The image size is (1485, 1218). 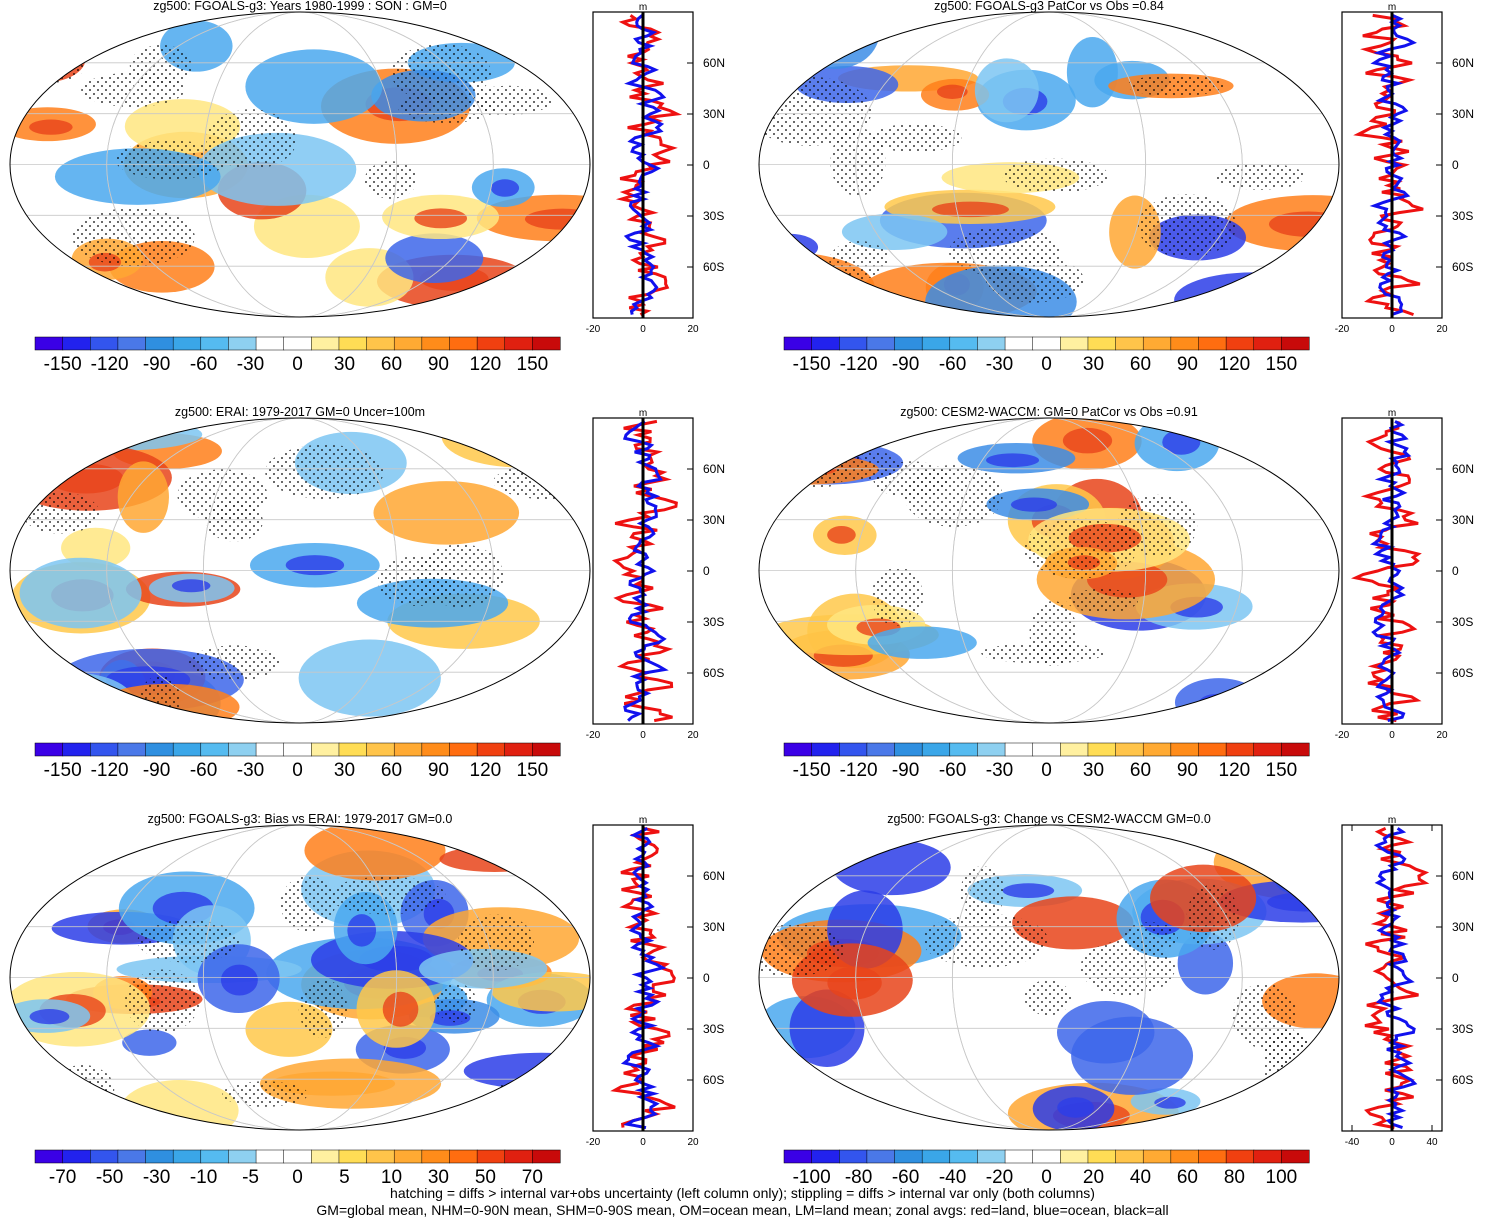 I want to click on colorbar-tick-label: -80, so click(x=858, y=1177).